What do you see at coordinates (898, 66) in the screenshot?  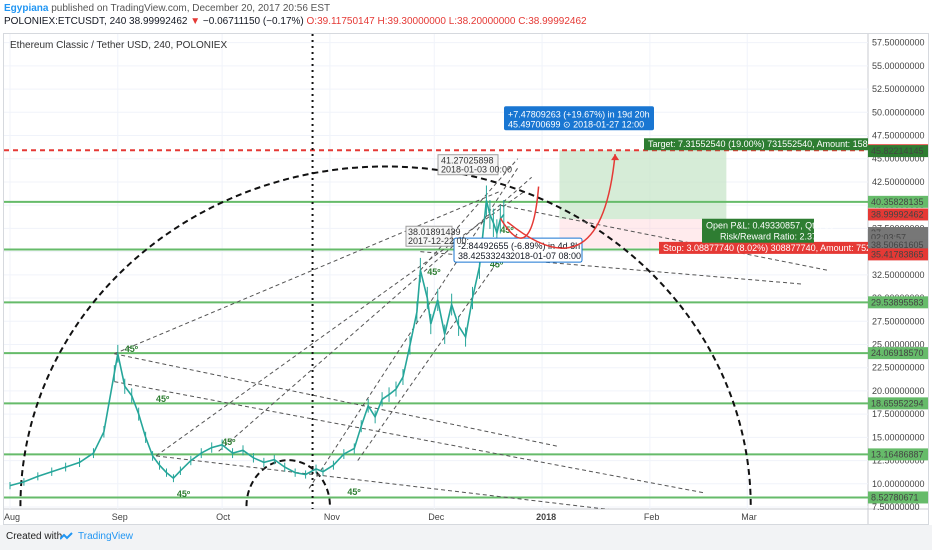 I see `y-tick-label: 55.00000000` at bounding box center [898, 66].